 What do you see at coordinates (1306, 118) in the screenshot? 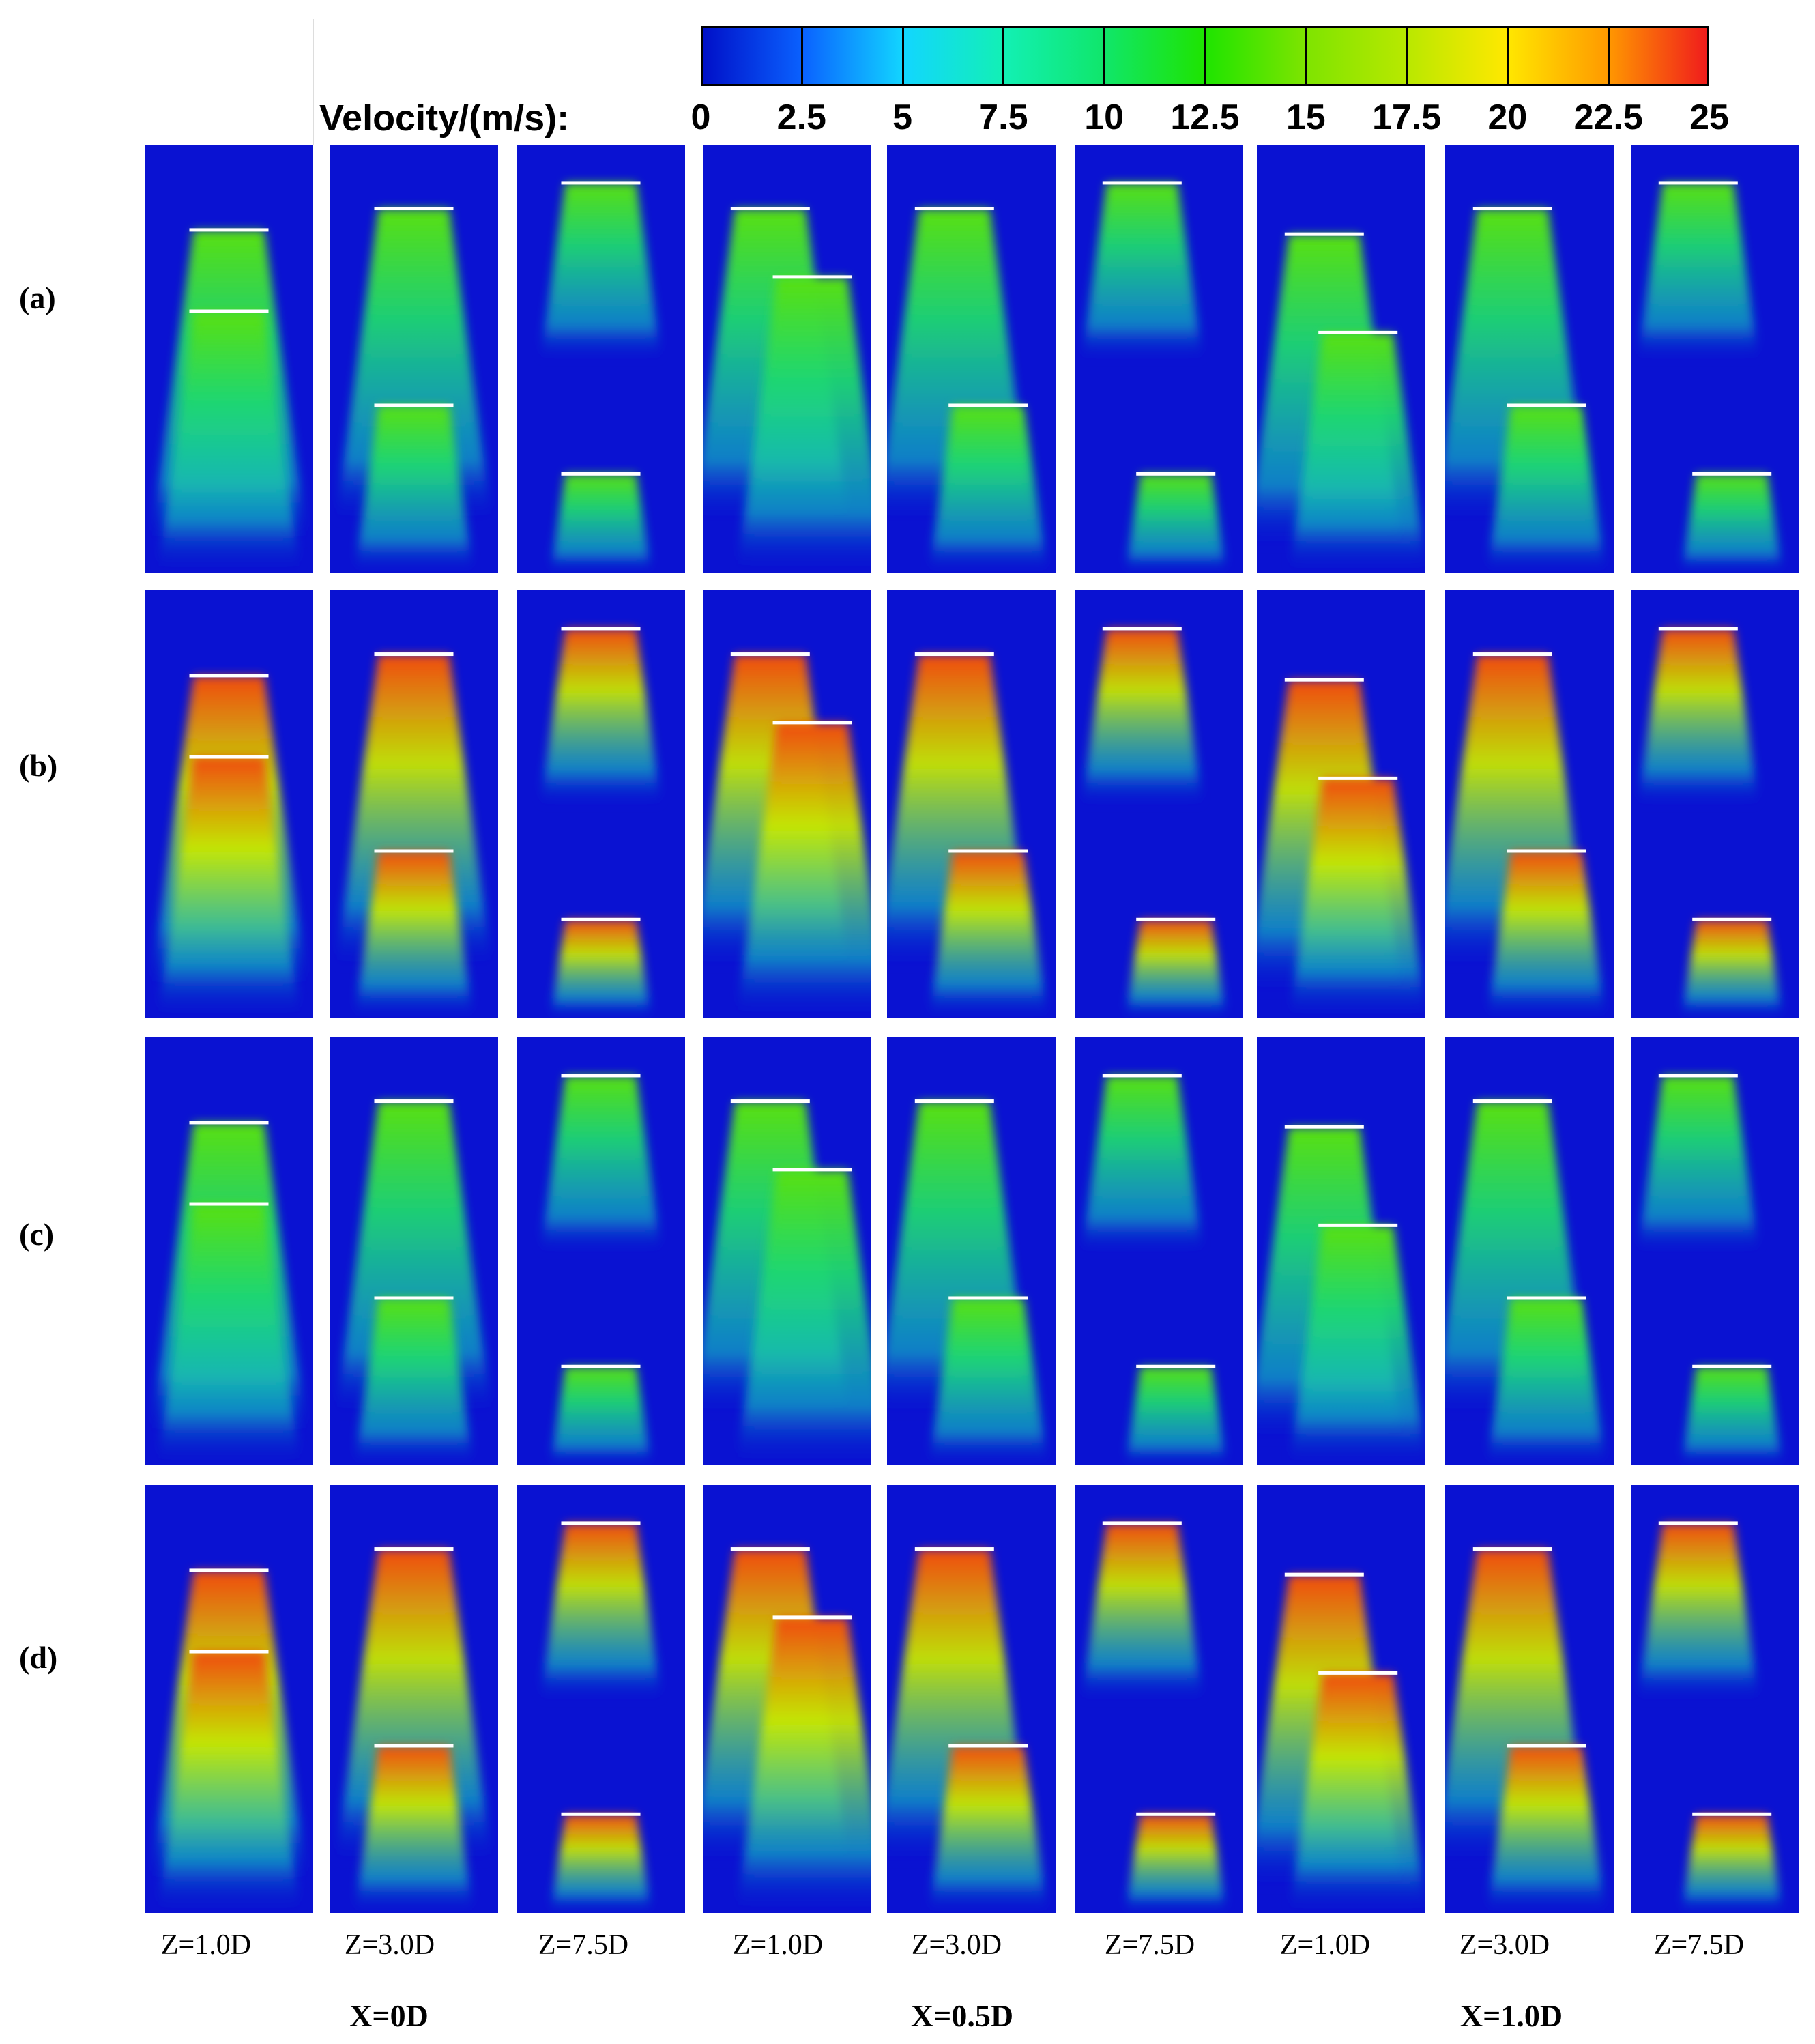
I see `colorbar-tick-label: 15` at bounding box center [1306, 118].